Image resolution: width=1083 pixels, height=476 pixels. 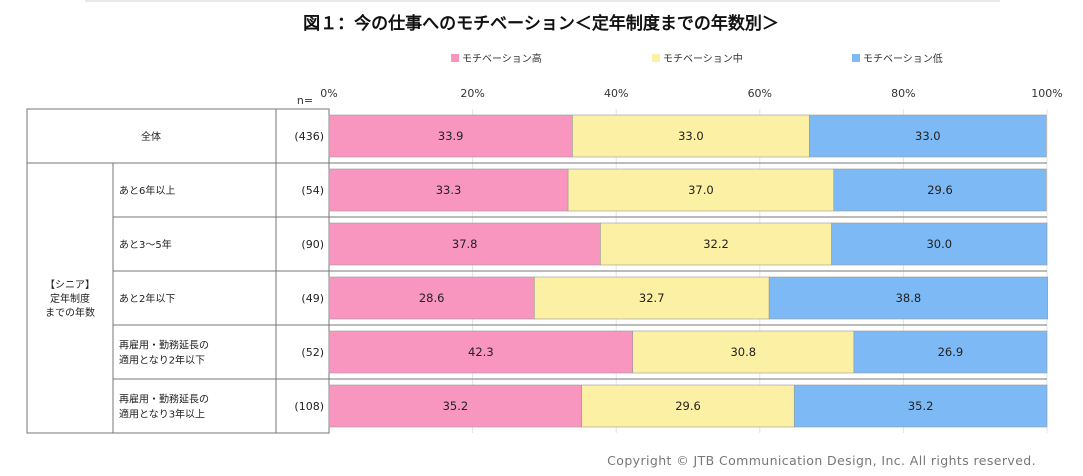 I want to click on bar-label-row3-series2: 38.8, so click(x=909, y=298).